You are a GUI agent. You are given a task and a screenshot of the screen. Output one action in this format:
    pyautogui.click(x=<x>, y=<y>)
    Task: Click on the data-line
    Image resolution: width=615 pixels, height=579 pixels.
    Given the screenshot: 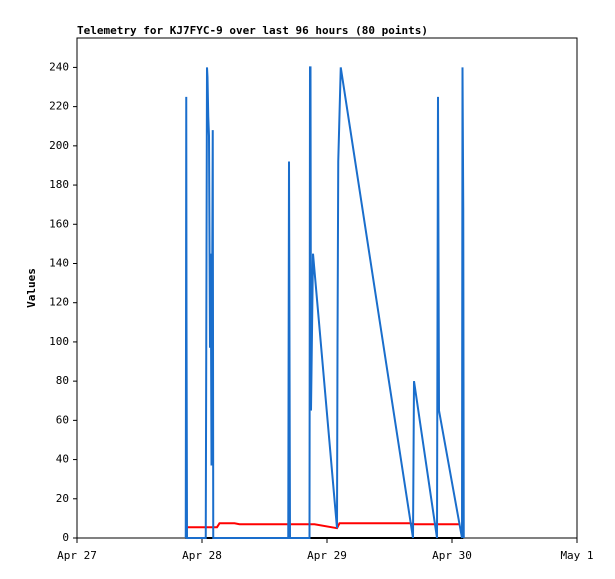 What is the action you would take?
    pyautogui.click(x=323, y=526)
    